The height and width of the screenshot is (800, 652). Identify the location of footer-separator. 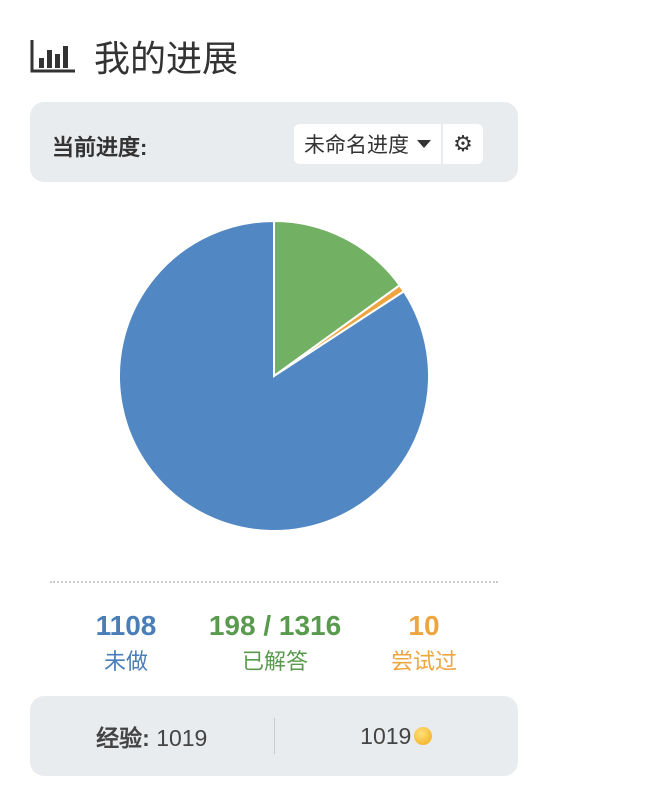
(274, 736).